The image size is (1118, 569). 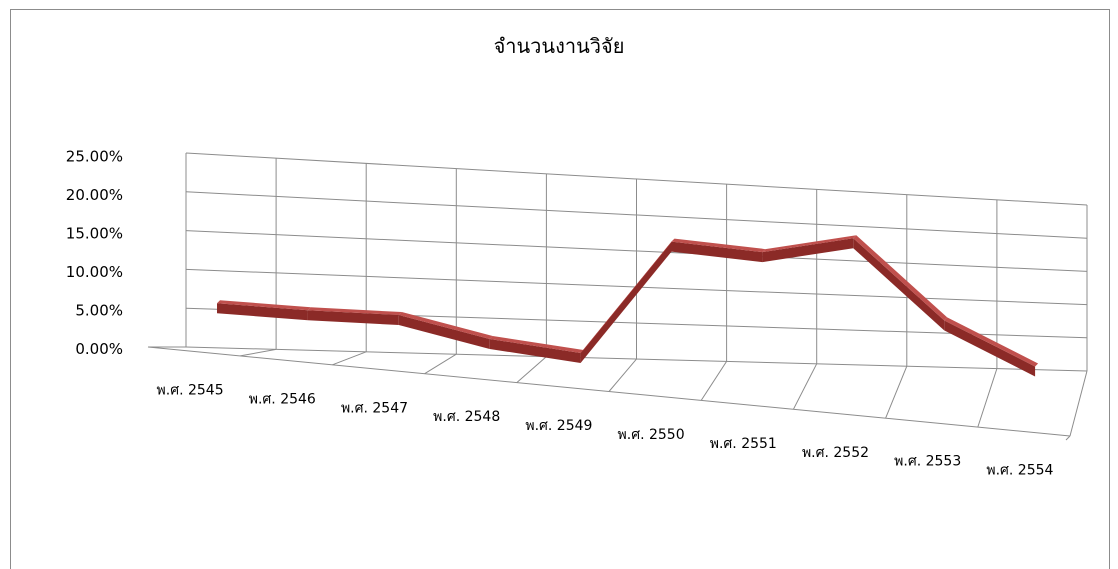 What do you see at coordinates (282, 399) in the screenshot?
I see `x-tick-label: พ.ศ. 2546` at bounding box center [282, 399].